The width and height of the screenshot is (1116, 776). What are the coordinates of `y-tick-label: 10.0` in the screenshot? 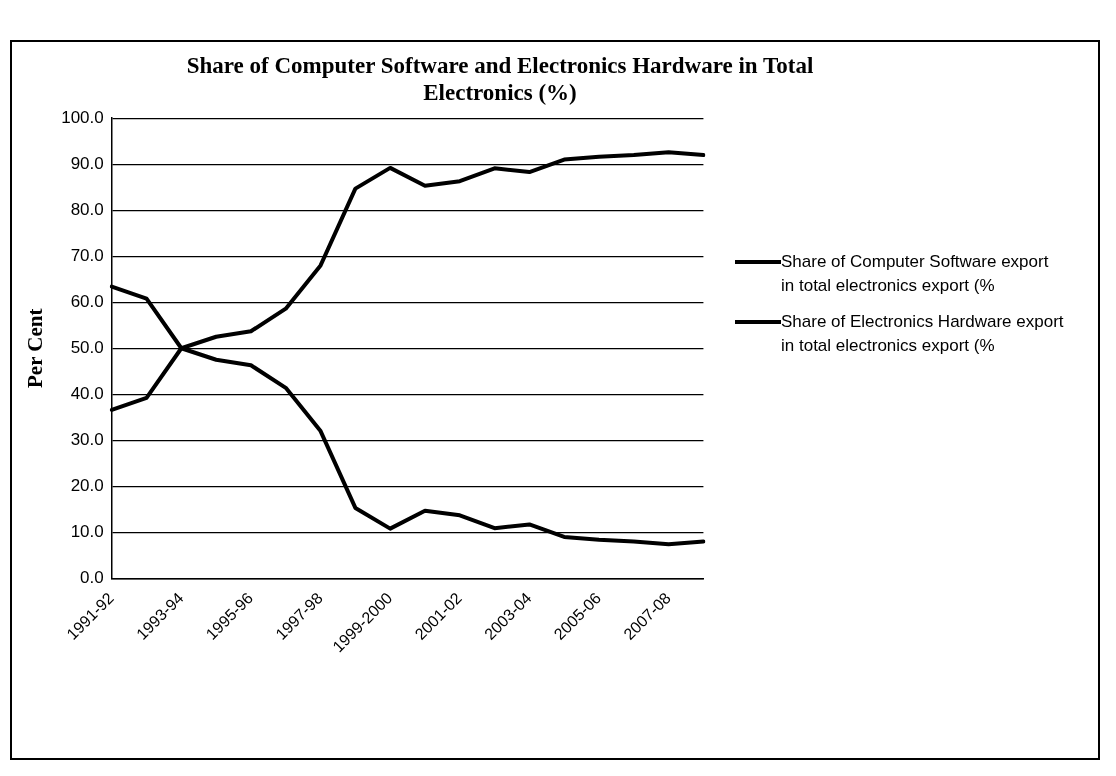 It's located at (87, 531).